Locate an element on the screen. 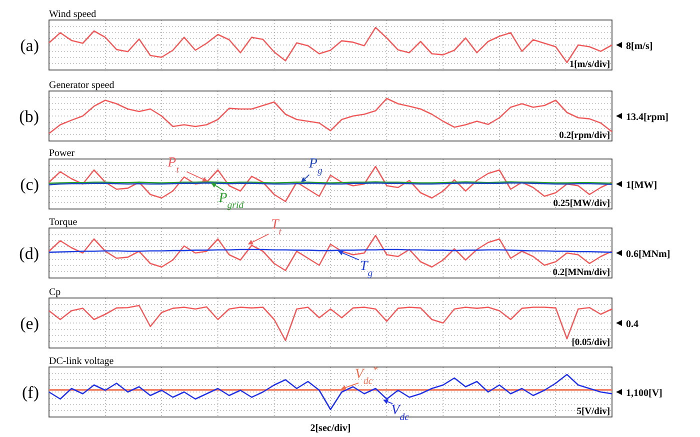 This screenshot has height=437, width=700. legend-label: T$_{g}$ is located at coordinates (366, 269).